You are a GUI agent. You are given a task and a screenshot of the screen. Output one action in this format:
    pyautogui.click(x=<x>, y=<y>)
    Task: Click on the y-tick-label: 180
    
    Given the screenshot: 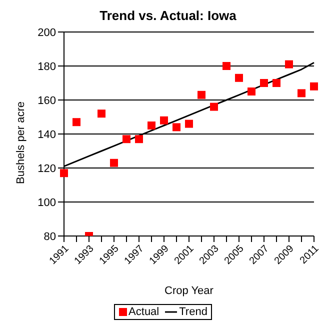 What is the action you would take?
    pyautogui.click(x=47, y=66)
    